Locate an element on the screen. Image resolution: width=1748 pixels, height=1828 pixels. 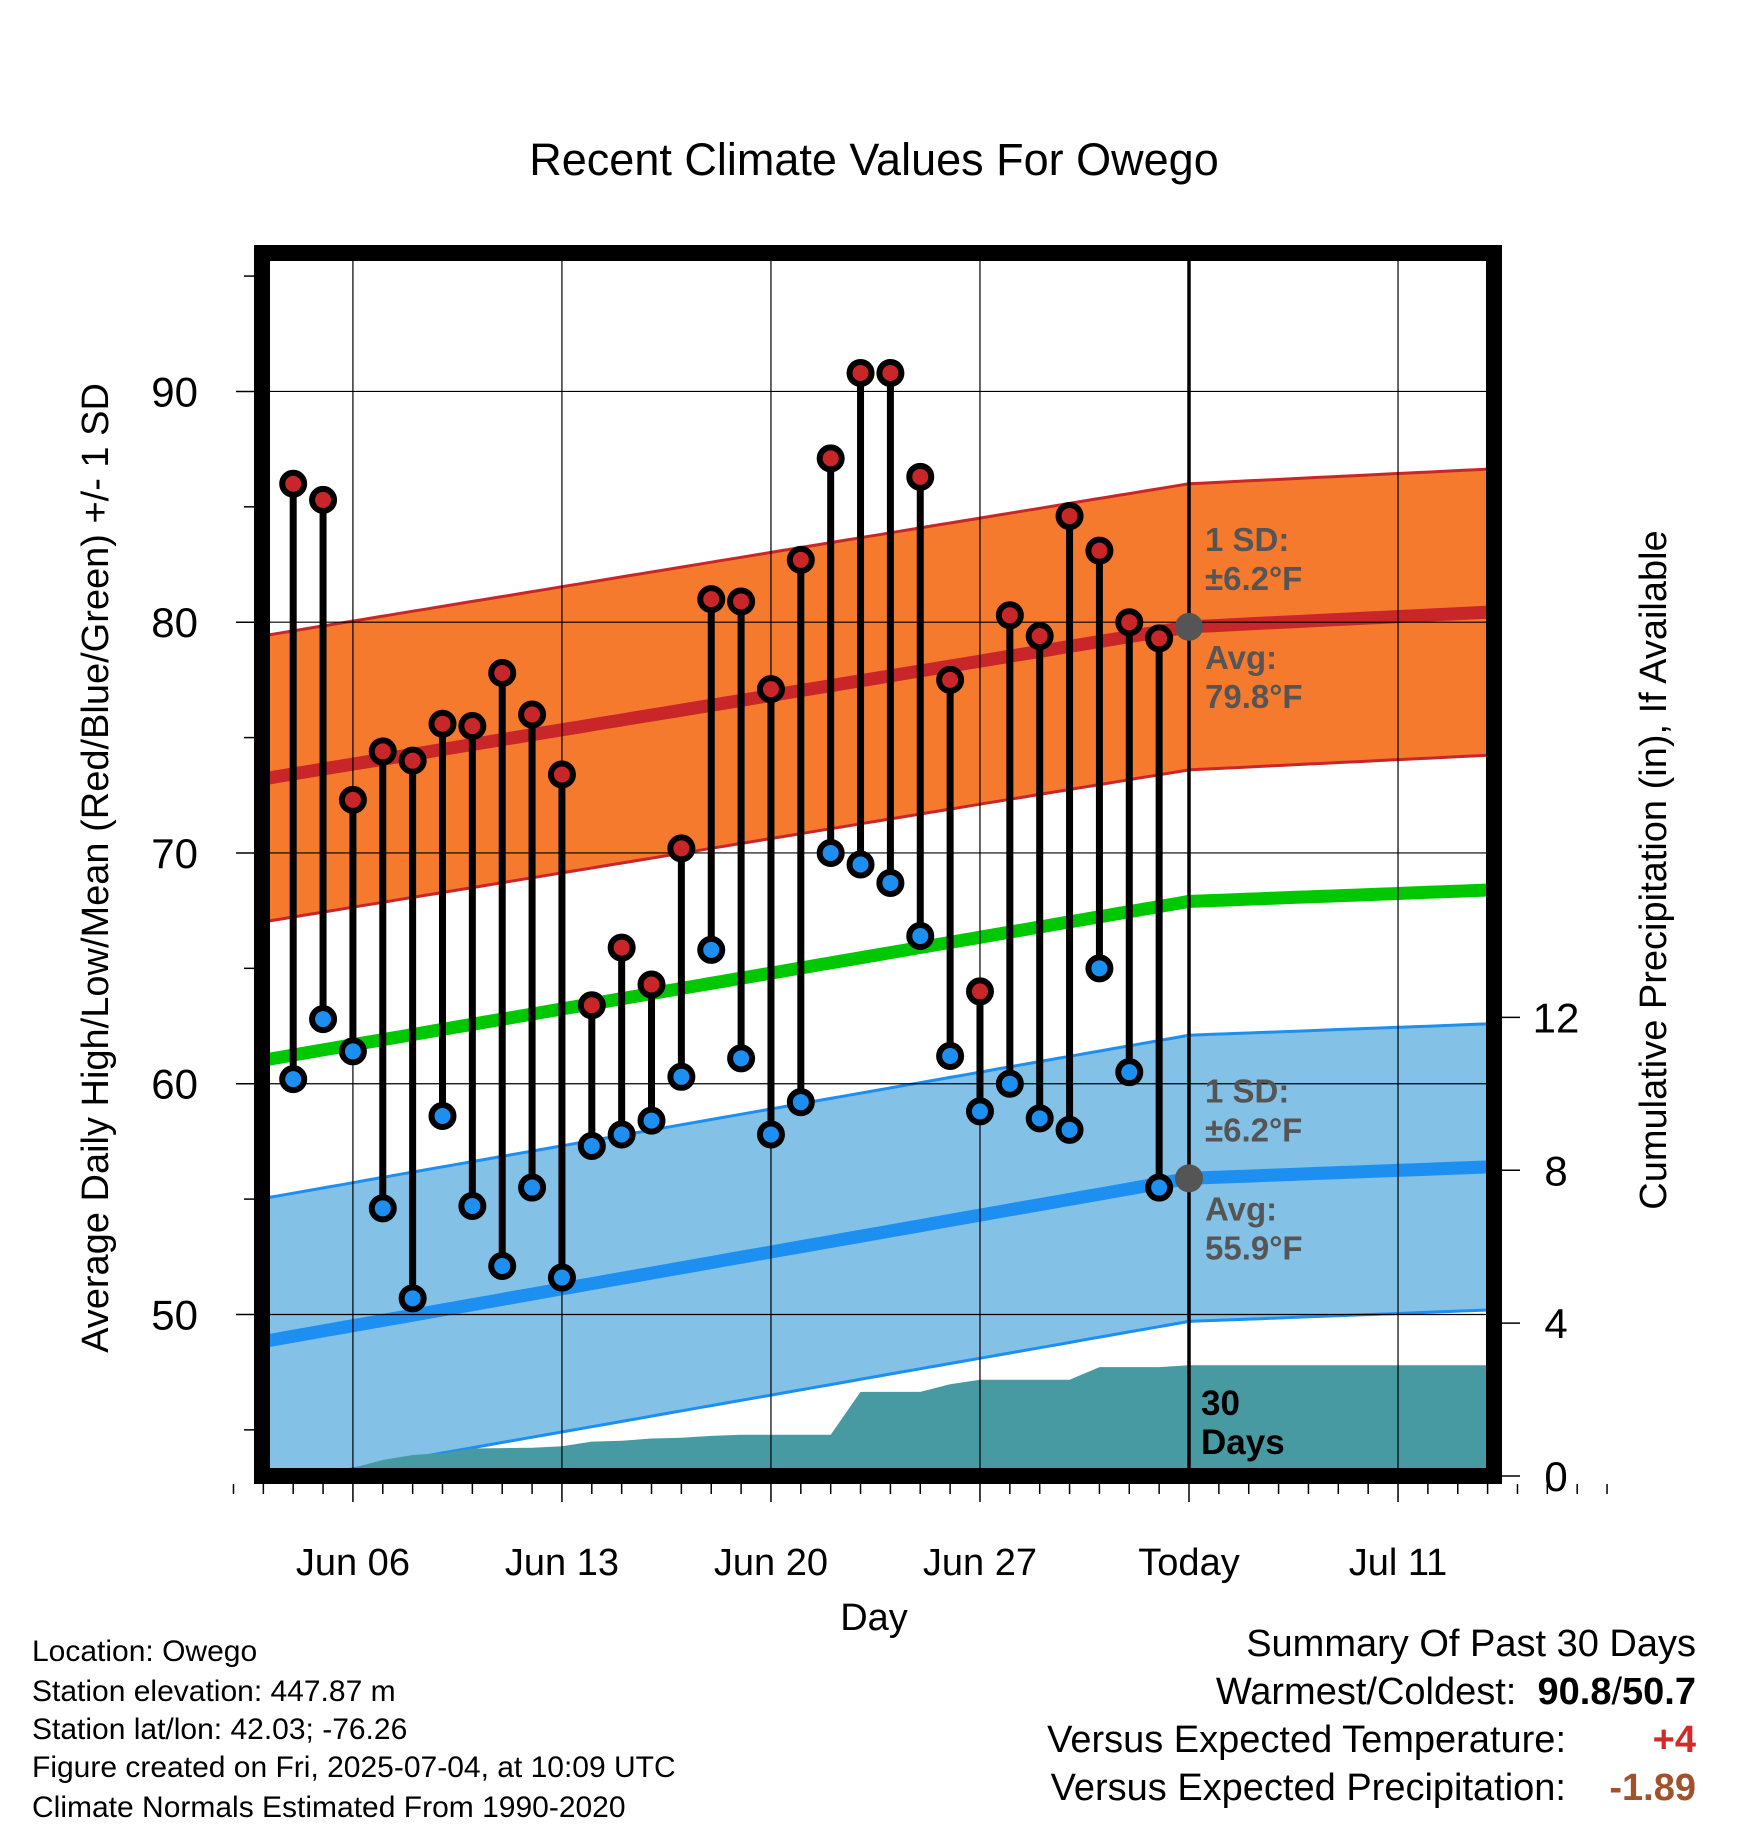
high-sd-value: ±6.2°F is located at coordinates (1253, 578).